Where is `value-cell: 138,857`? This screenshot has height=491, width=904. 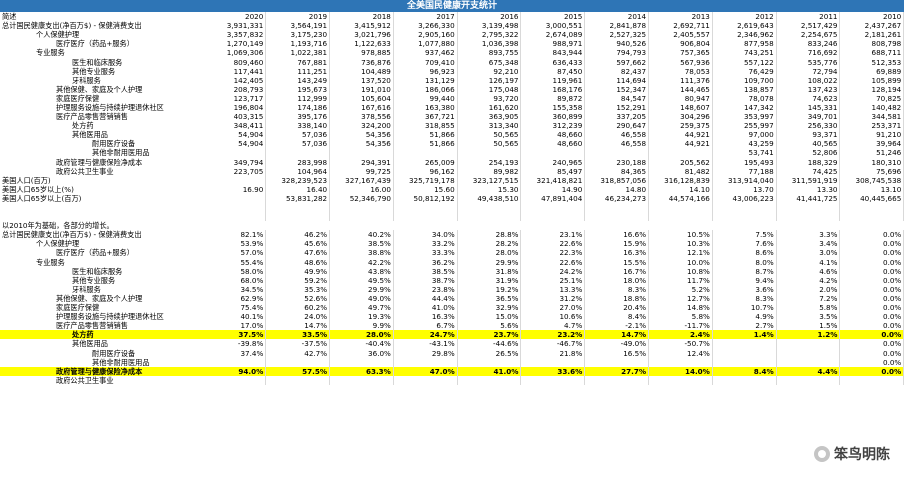 value-cell: 138,857 is located at coordinates (744, 89).